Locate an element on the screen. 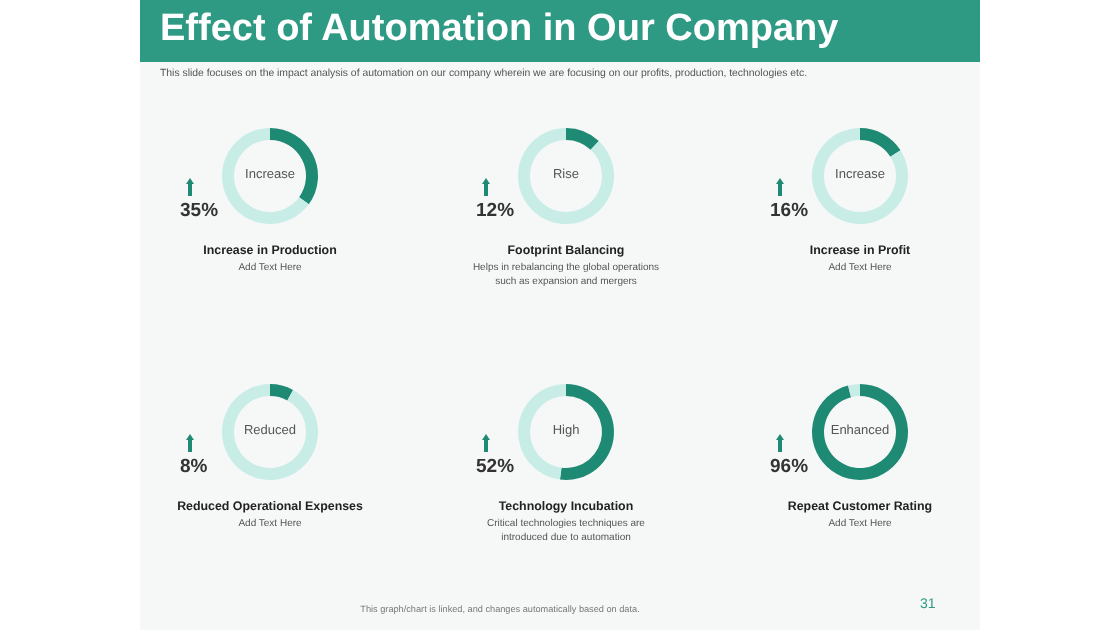 The image size is (1120, 630). text: 16% is located at coordinates (789, 211).